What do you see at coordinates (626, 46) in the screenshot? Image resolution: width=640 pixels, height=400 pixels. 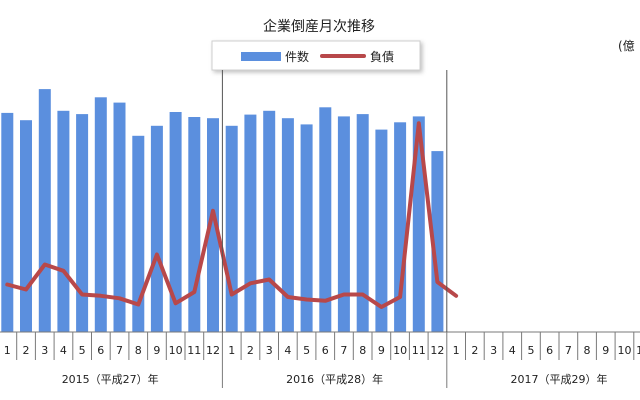 I see `right-axis-unit: (億` at bounding box center [626, 46].